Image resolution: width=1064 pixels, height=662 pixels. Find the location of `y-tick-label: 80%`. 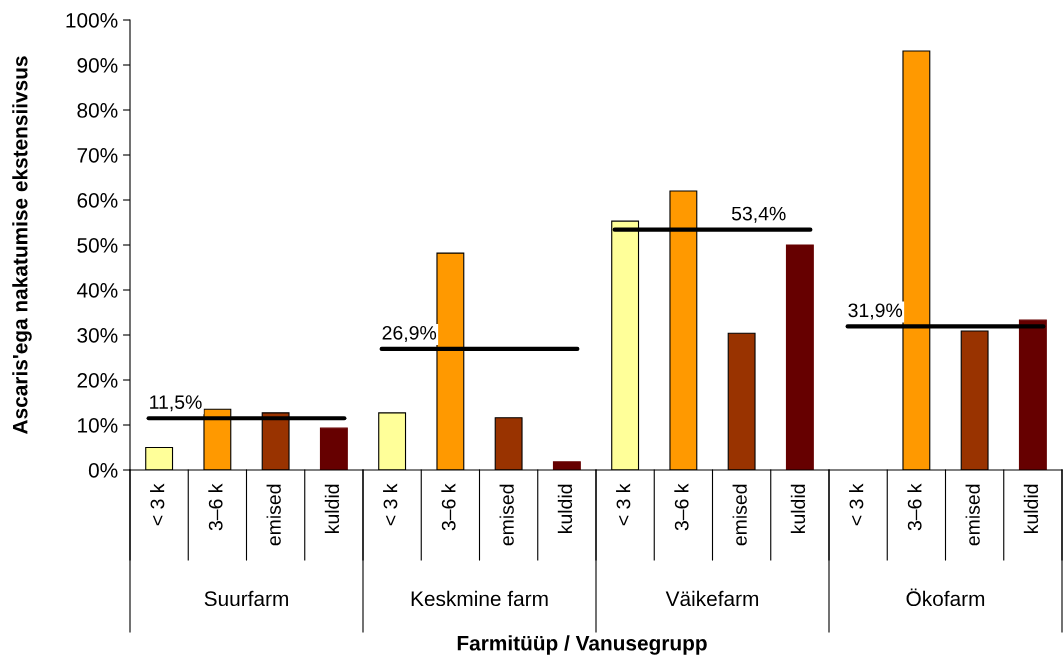

y-tick-label: 80% is located at coordinates (97, 110).